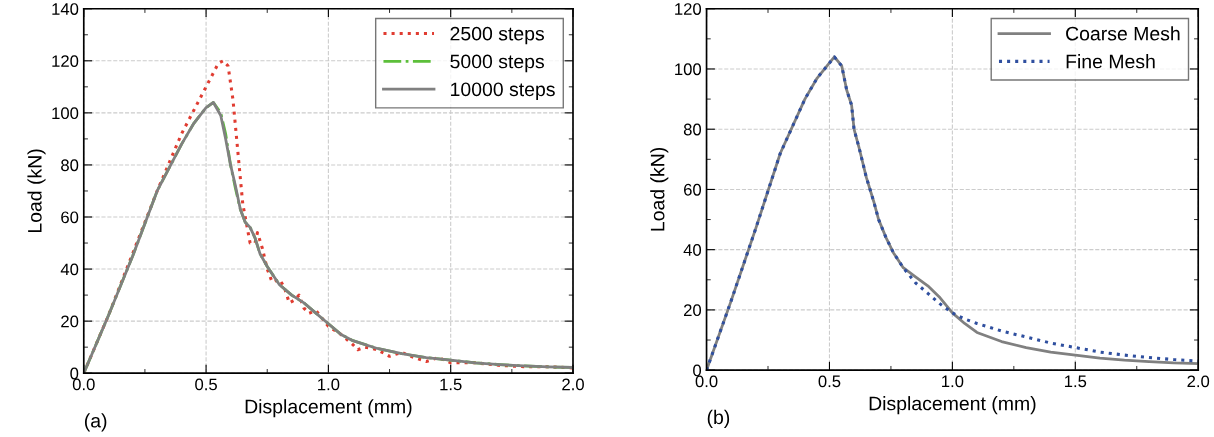 The width and height of the screenshot is (1214, 437). I want to click on legend-label: 10000 steps, so click(503, 91).